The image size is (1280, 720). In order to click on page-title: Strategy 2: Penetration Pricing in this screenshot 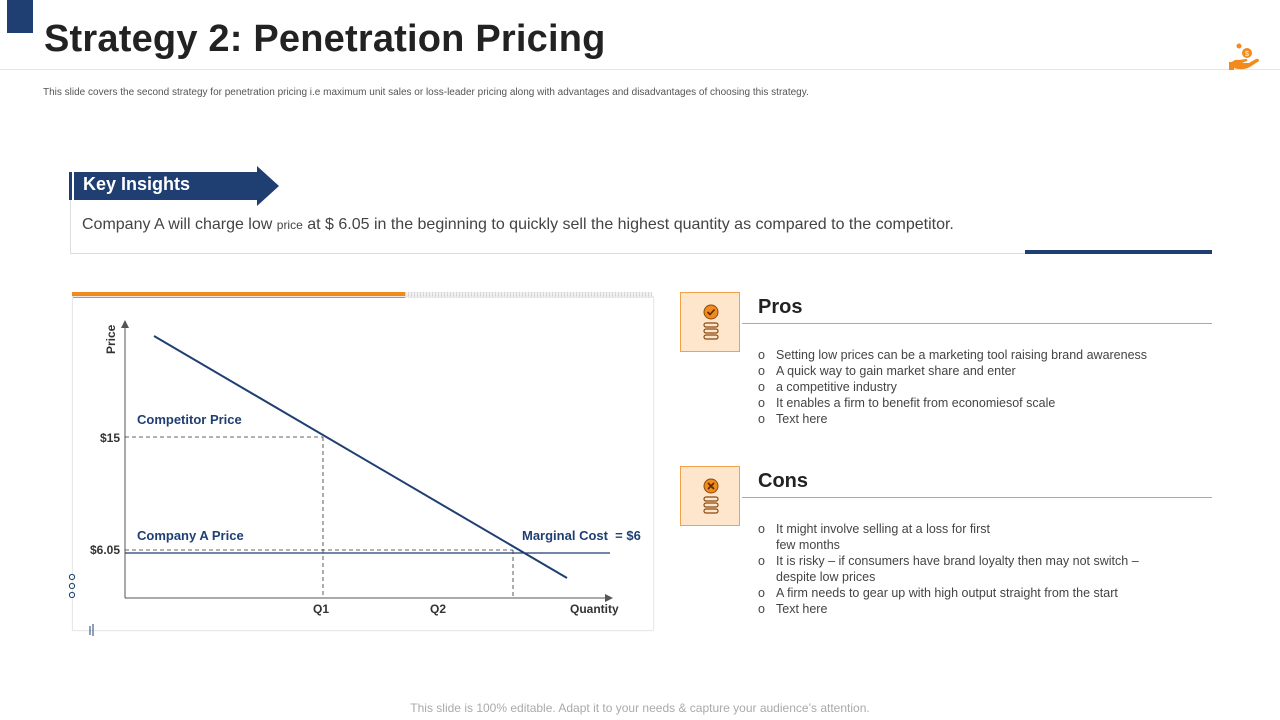, I will do `click(325, 39)`.